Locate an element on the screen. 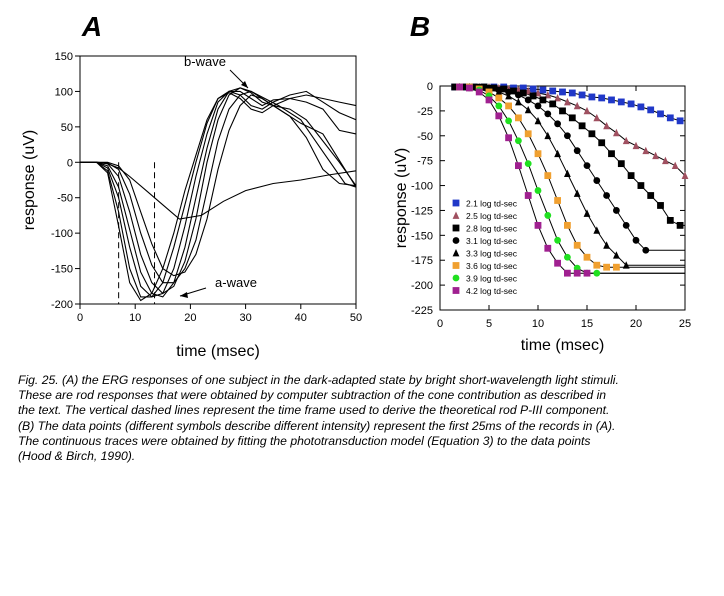 This screenshot has width=724, height=596. y-tick-label: -50 is located at coordinates (425, 137).